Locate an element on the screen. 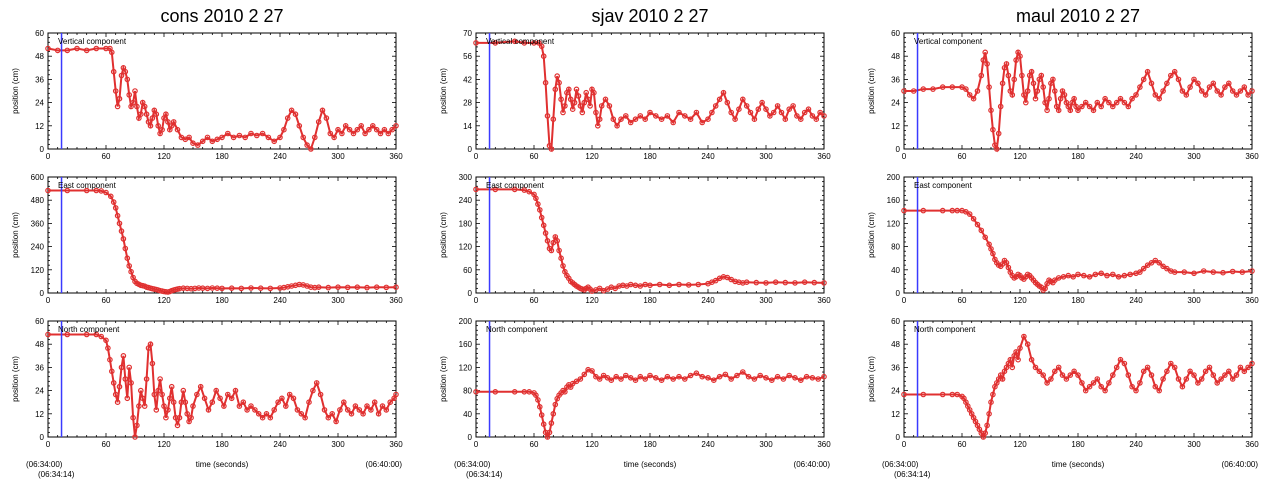  x-tick-label: 0 is located at coordinates (904, 156).